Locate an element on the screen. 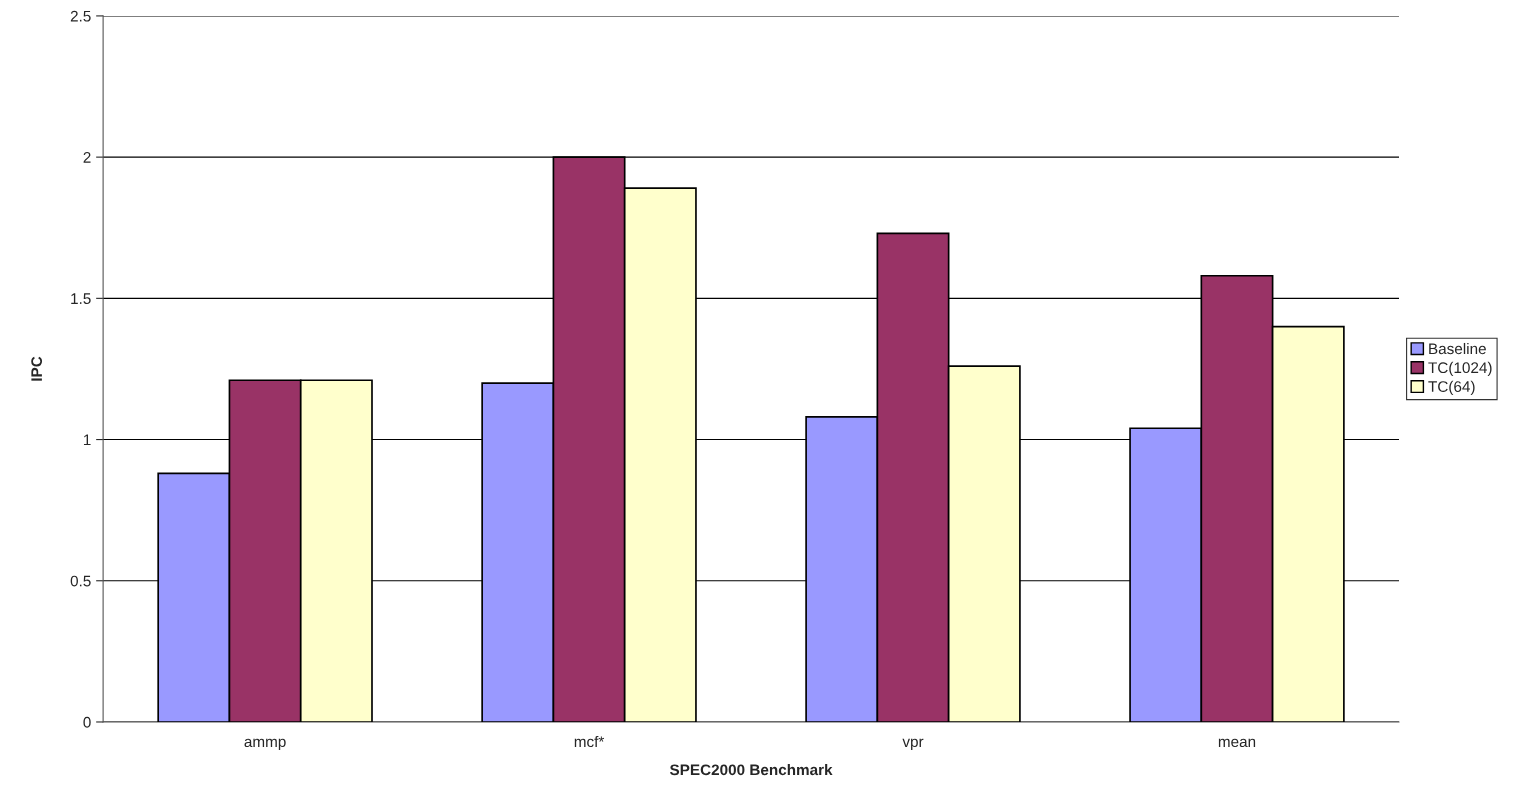 The height and width of the screenshot is (796, 1539). x-tick-label: mcf* is located at coordinates (589, 741).